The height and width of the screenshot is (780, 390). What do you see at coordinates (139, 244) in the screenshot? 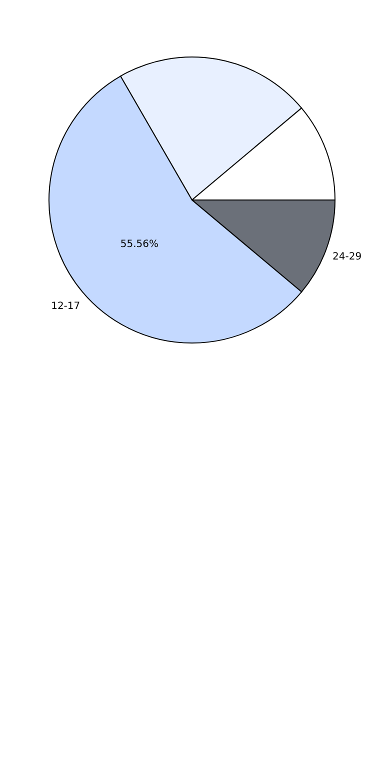
I see `data-label: 55.56%` at bounding box center [139, 244].